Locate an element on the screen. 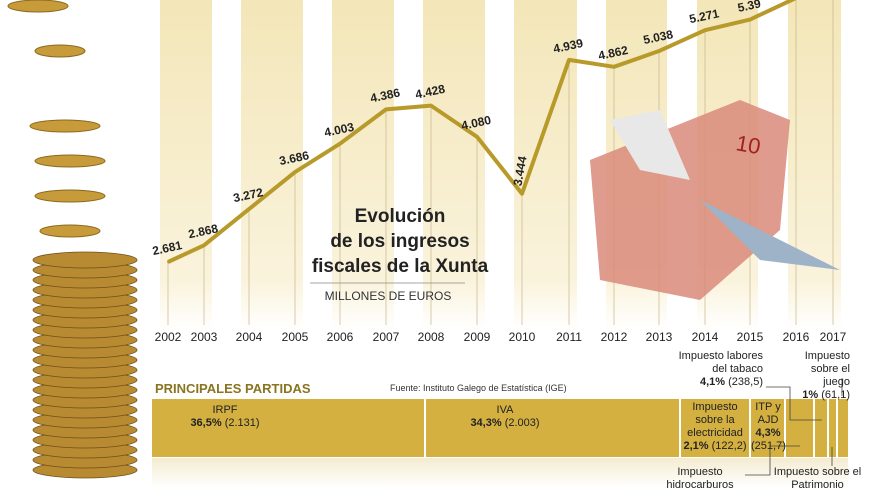 This screenshot has height=495, width=880. x-tick-label: 2003 is located at coordinates (204, 337).